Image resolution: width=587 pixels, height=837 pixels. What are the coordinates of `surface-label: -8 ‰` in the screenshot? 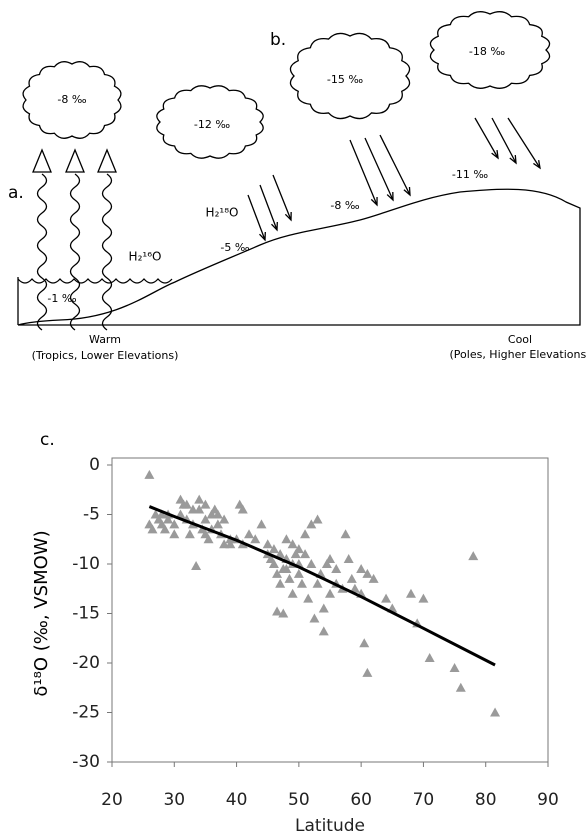 It's located at (344, 205).